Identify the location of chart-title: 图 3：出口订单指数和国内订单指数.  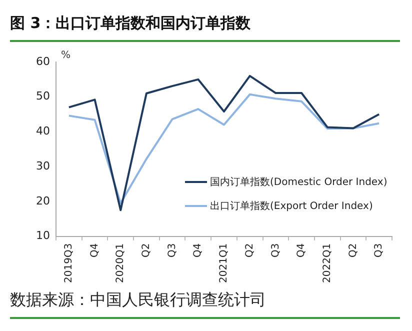
(130, 23).